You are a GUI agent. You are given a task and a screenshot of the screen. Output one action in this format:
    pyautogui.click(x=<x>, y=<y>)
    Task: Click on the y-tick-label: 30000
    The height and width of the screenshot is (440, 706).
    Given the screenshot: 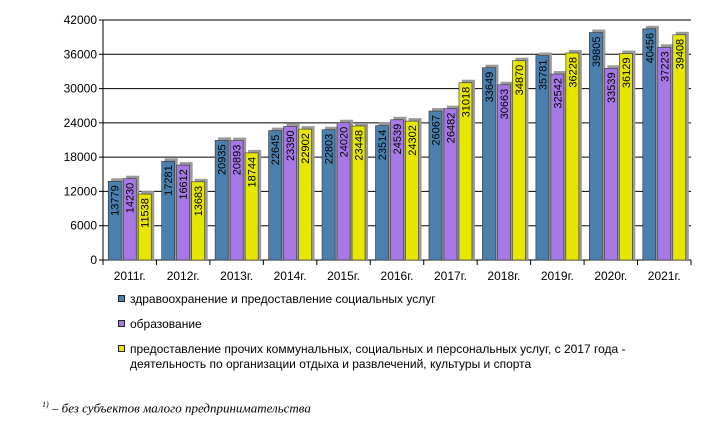 What is the action you would take?
    pyautogui.click(x=81, y=89)
    